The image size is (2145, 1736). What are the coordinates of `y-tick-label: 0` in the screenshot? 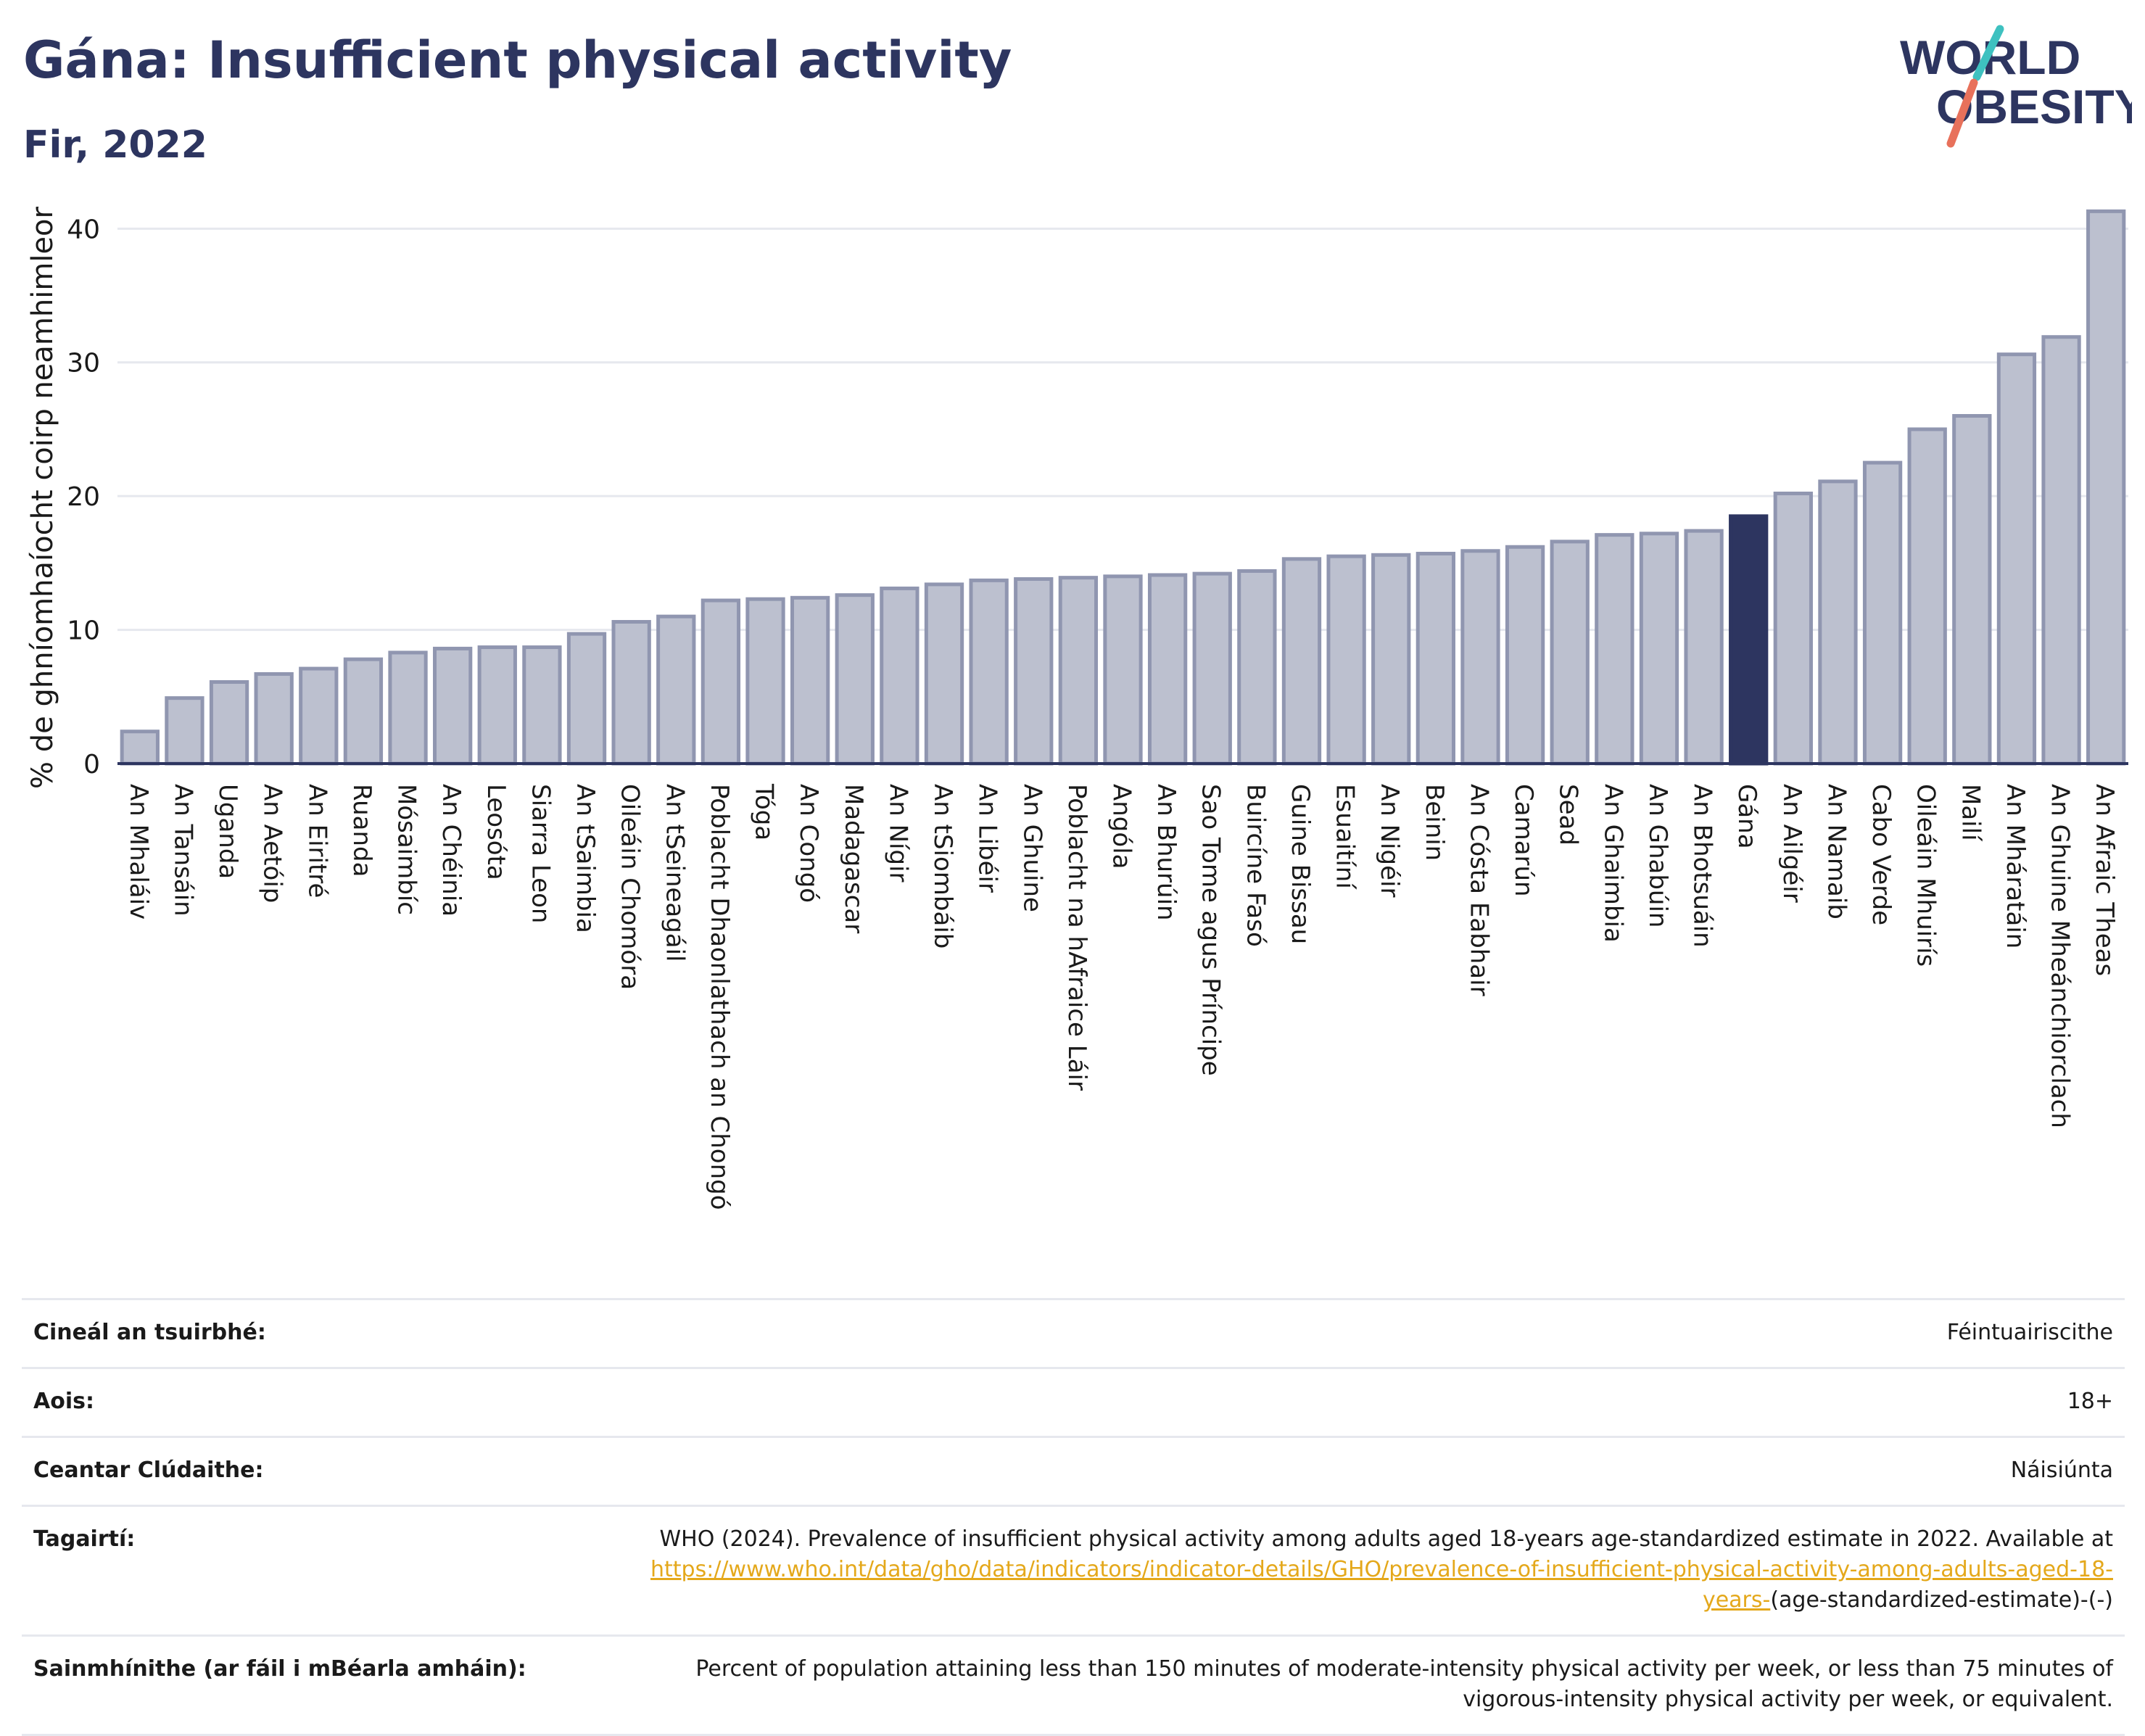 It's located at (91, 765).